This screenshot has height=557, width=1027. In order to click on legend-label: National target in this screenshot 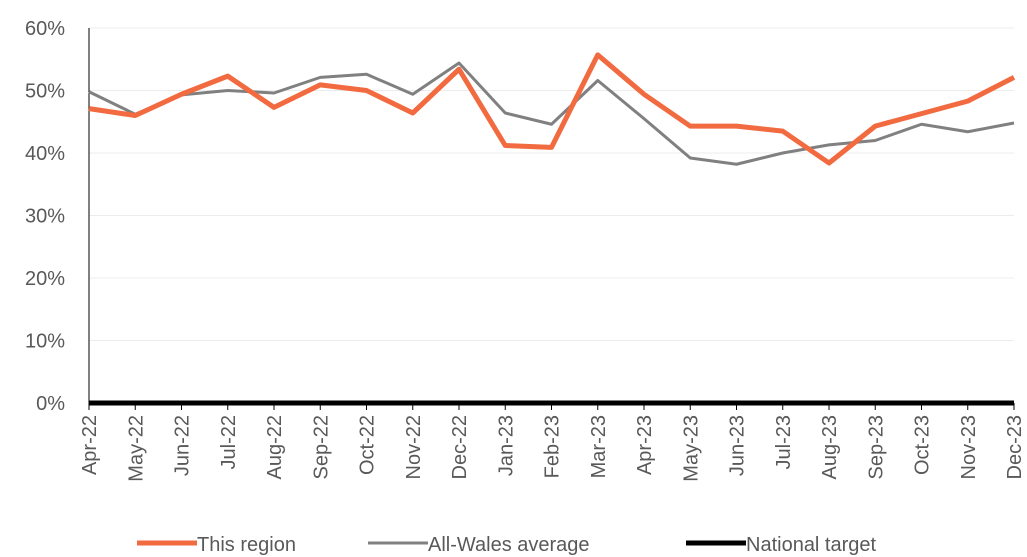, I will do `click(811, 545)`.